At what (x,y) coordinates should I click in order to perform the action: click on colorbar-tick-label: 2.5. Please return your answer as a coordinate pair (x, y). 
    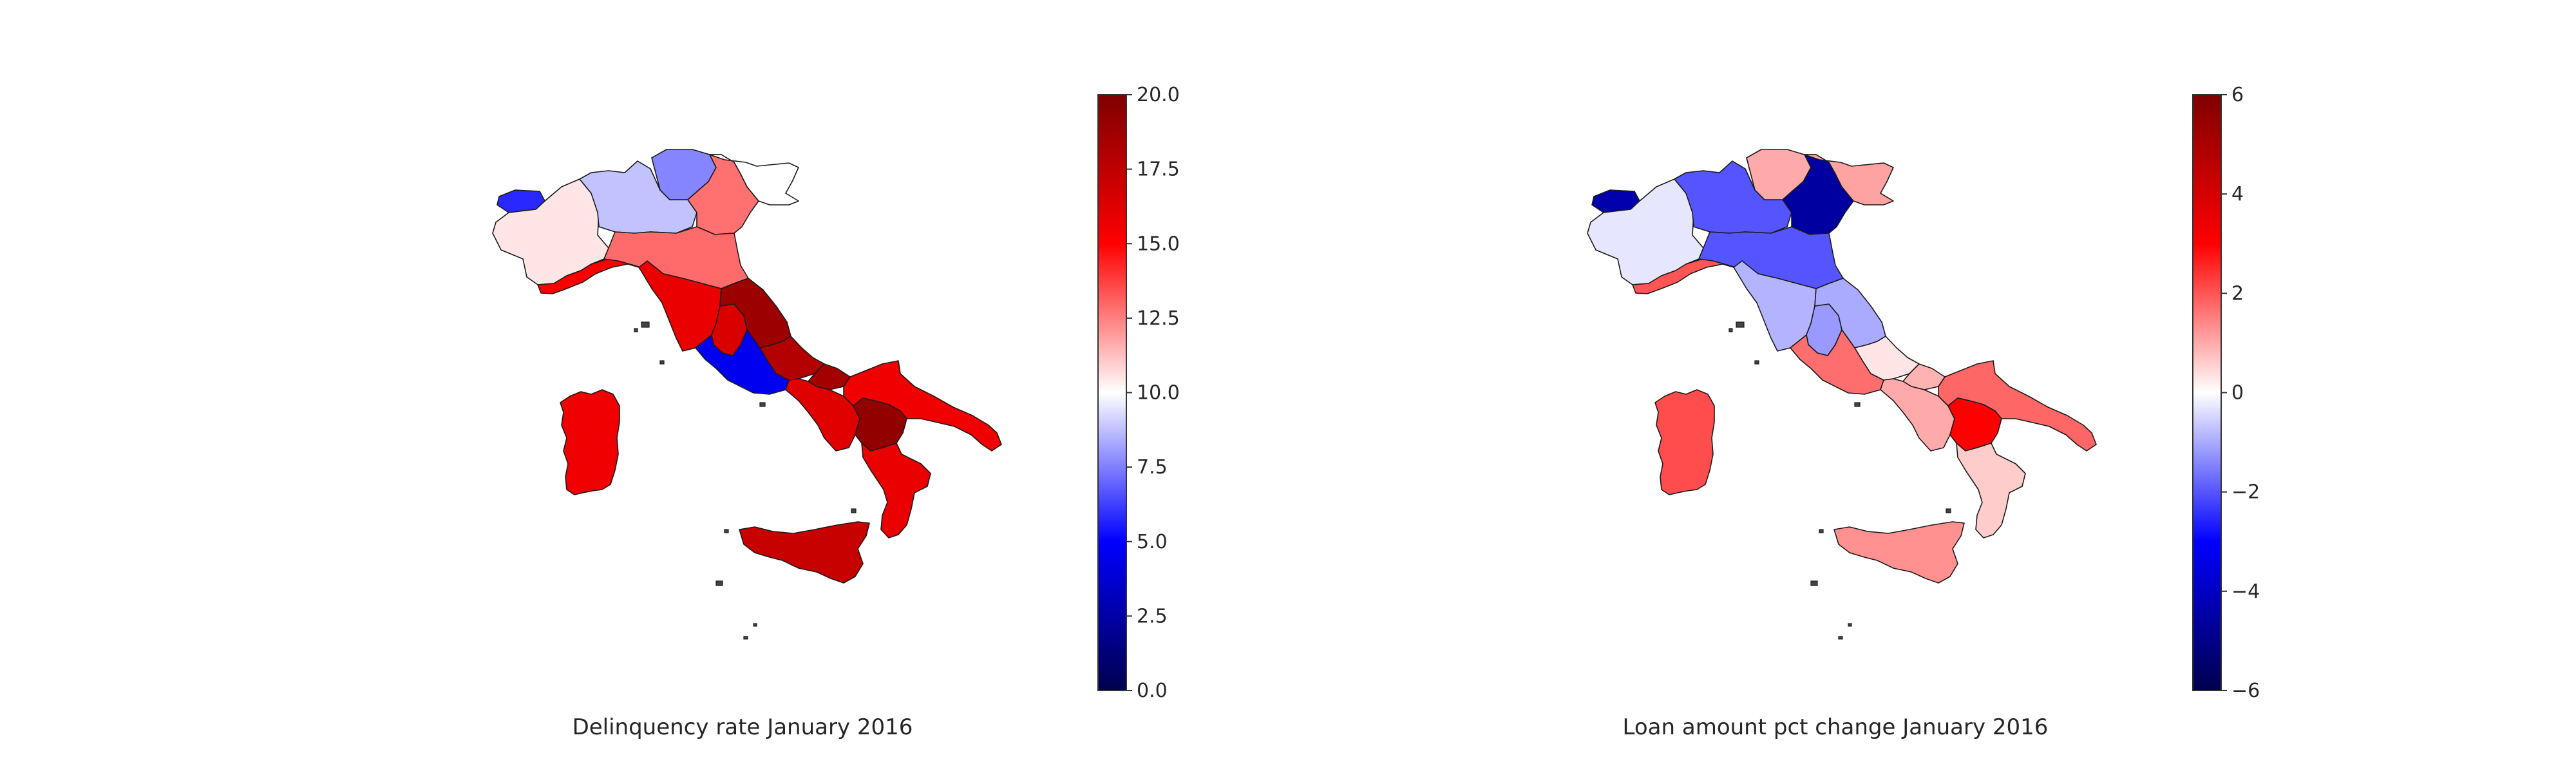
    Looking at the image, I should click on (1153, 616).